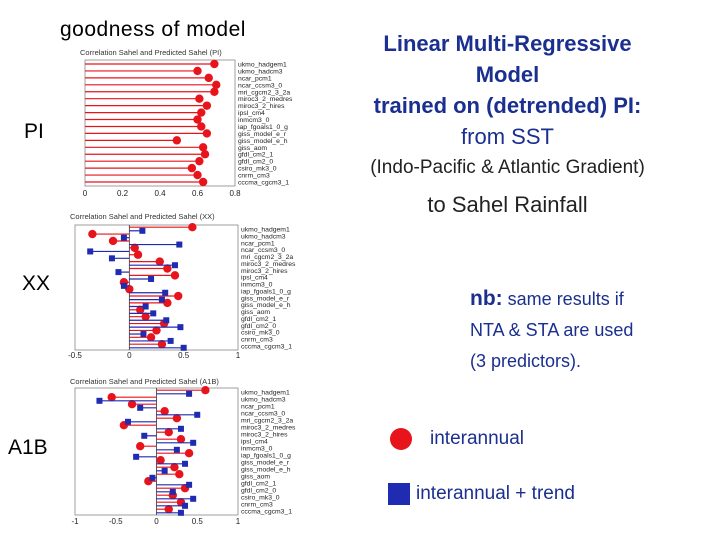  Describe the element at coordinates (123, 193) in the screenshot. I see `x-tick-label: 0.2` at that location.